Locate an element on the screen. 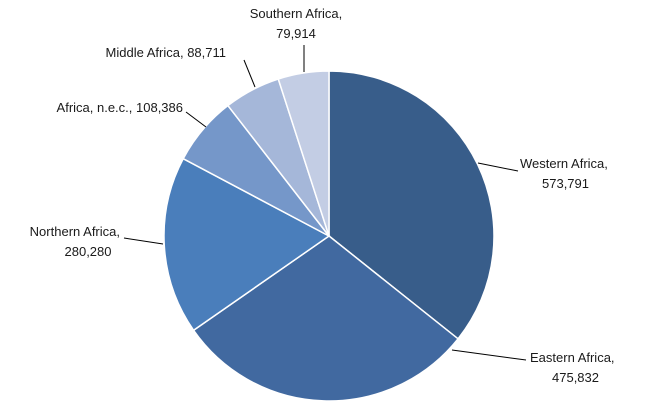 This screenshot has height=418, width=649. pie-slice-southern-africa is located at coordinates (303, 153).